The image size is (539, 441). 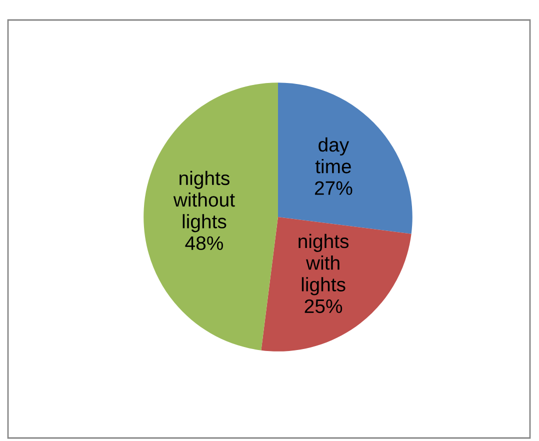 What do you see at coordinates (323, 306) in the screenshot?
I see `data-label: 25%` at bounding box center [323, 306].